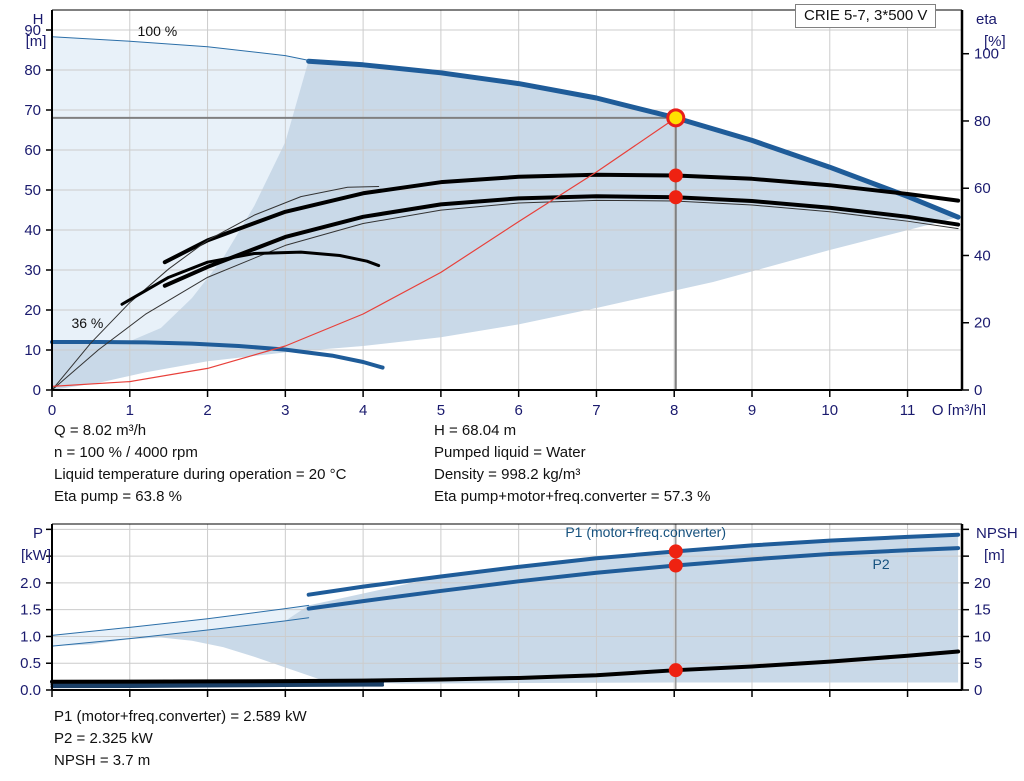 The height and width of the screenshot is (781, 1024). What do you see at coordinates (510, 452) in the screenshot?
I see `duty-info-line: Pumped liquid = Water` at bounding box center [510, 452].